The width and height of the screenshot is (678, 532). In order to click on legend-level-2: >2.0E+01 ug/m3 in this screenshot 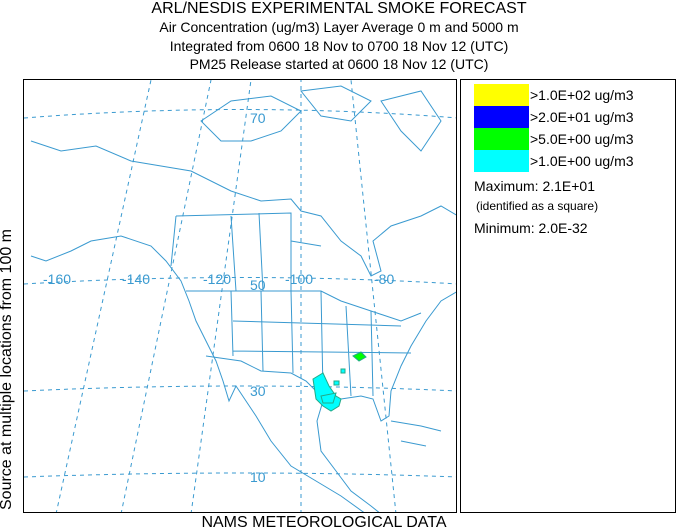, I will do `click(554, 117)`.